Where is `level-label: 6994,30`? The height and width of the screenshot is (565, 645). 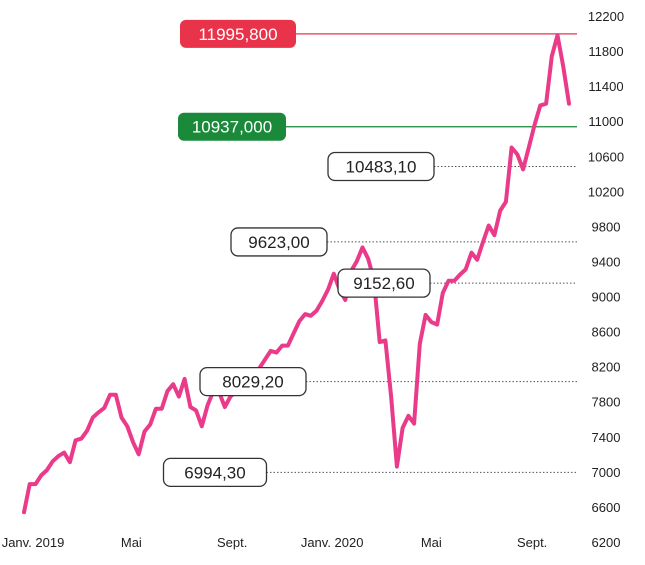
level-label: 6994,30 is located at coordinates (214, 472).